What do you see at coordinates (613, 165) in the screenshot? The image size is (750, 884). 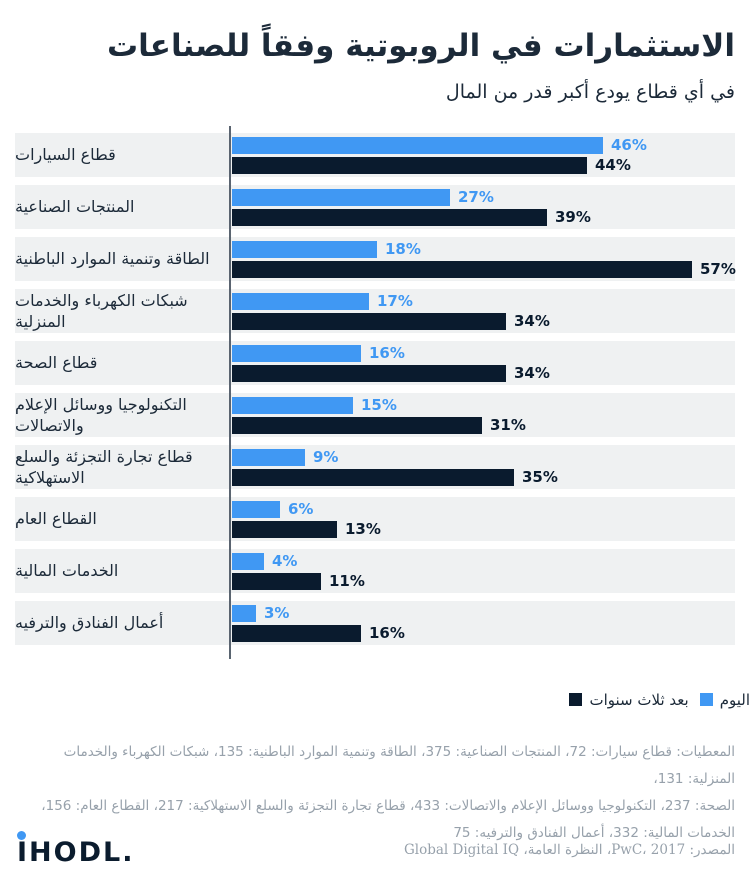 I see `three-years-value: 44%` at bounding box center [613, 165].